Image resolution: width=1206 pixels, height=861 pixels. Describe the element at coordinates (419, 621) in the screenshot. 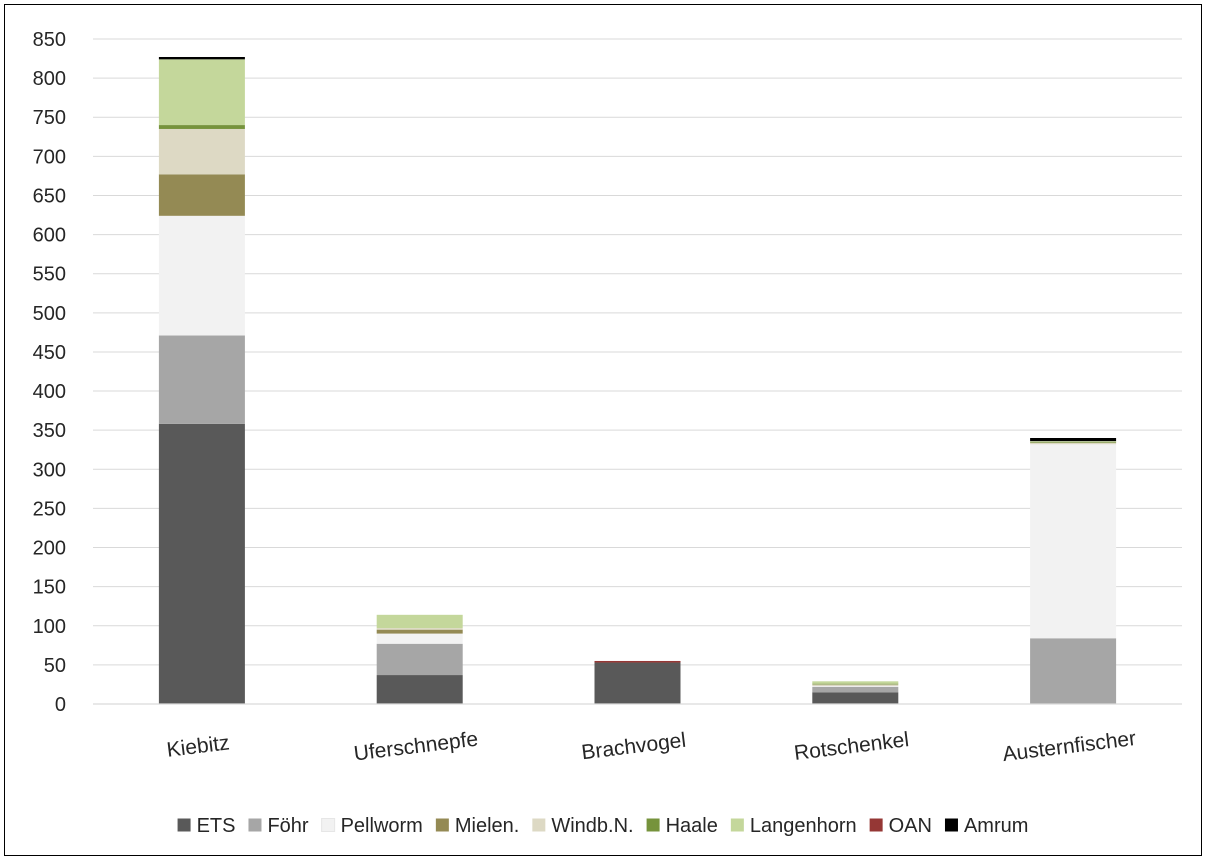

I see `bar-segment-langenhorn-uferschnepfe` at that location.